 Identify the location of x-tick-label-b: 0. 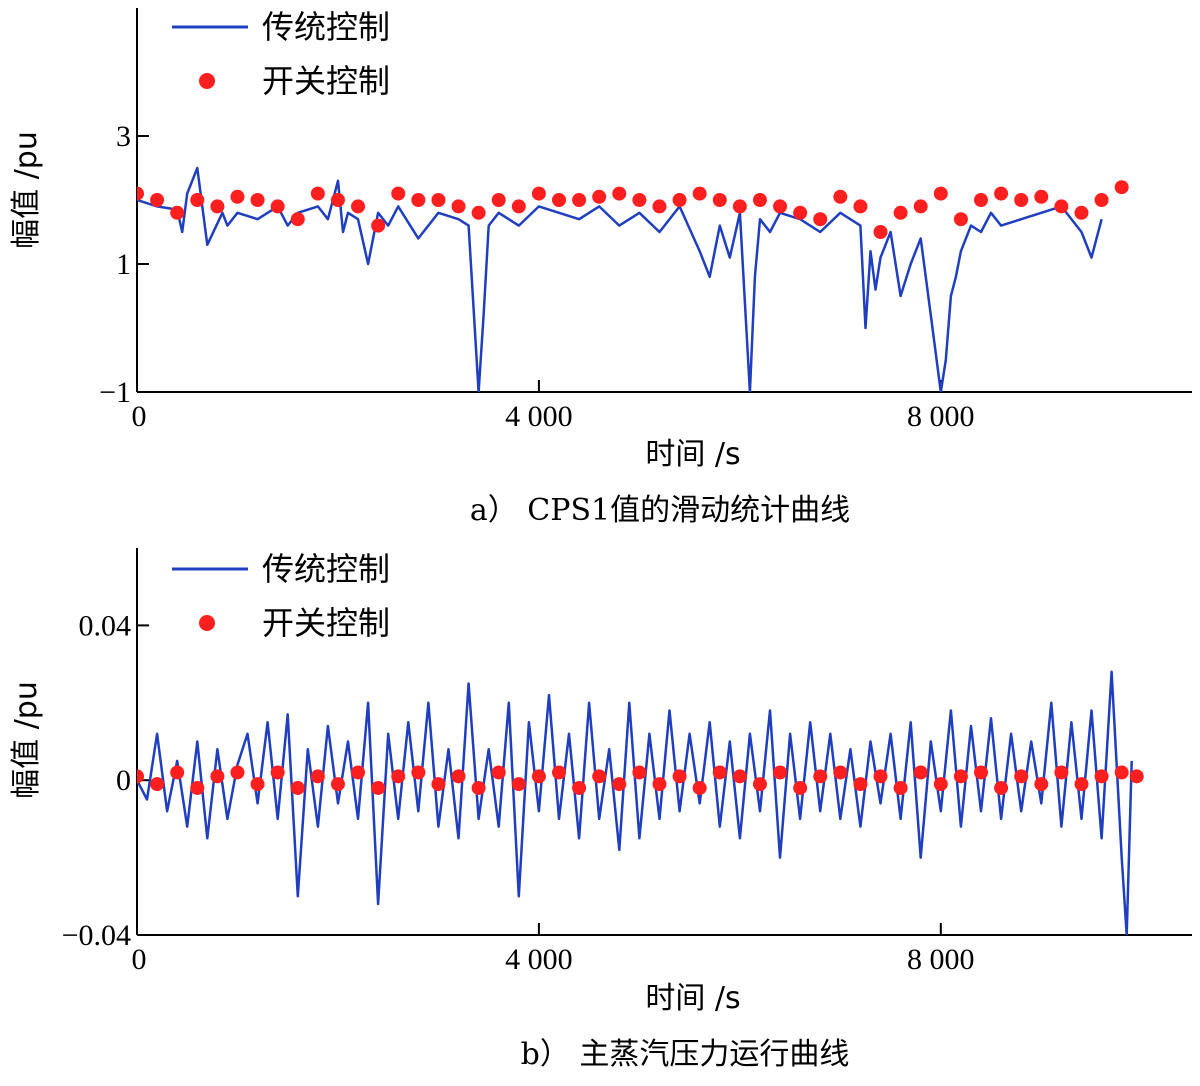
(139, 959).